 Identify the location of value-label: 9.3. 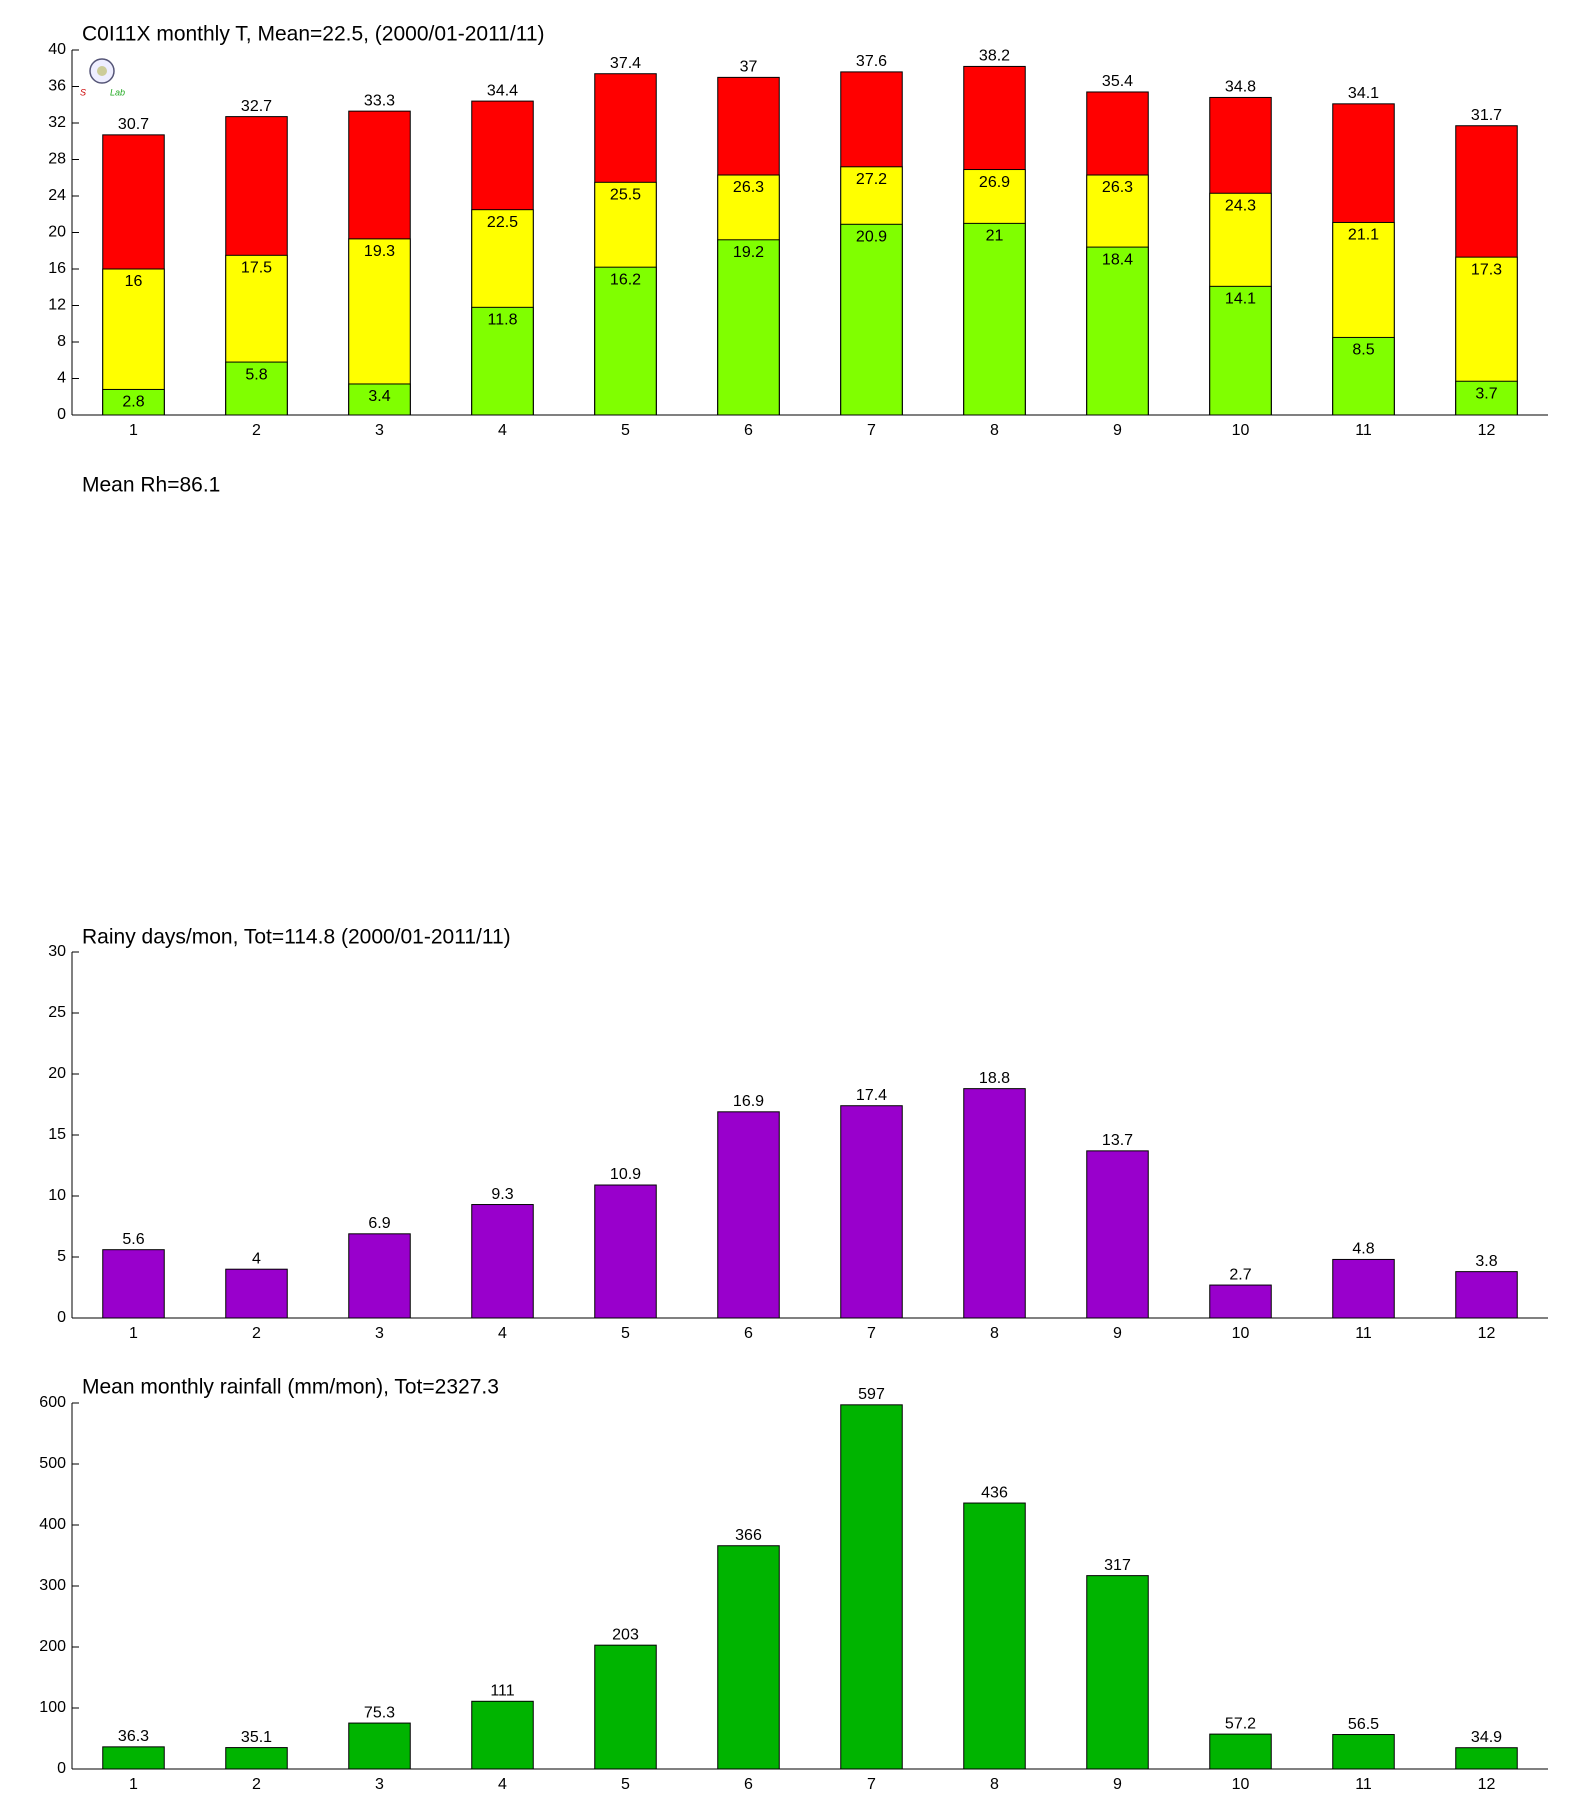
(502, 1194).